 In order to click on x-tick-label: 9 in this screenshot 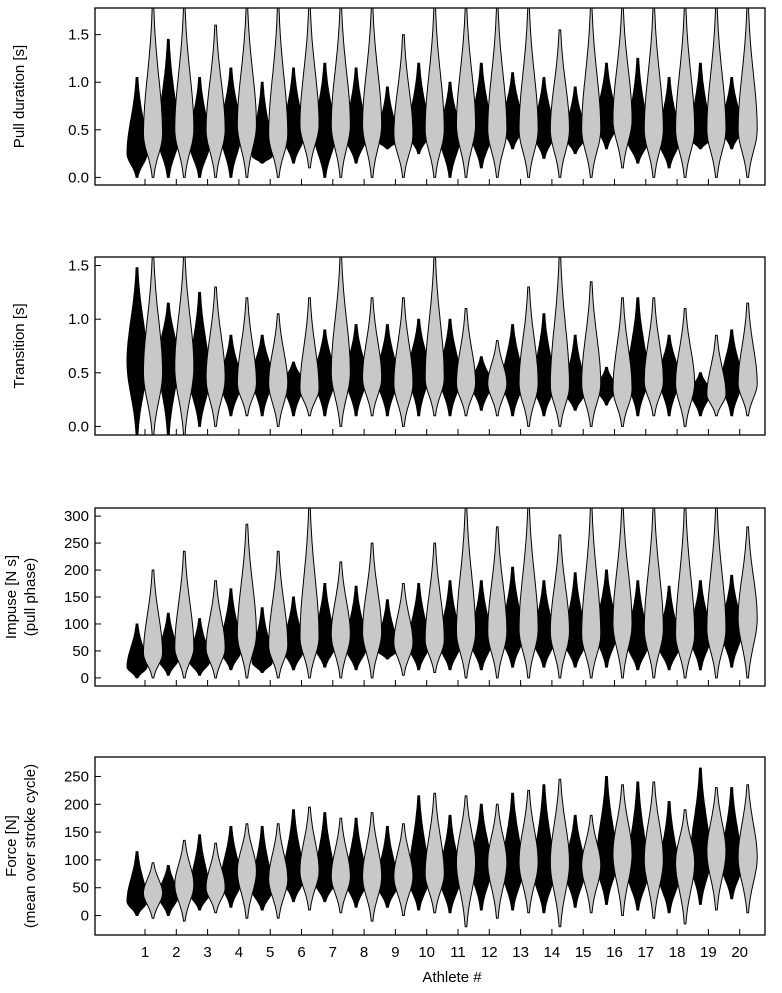, I will do `click(395, 952)`.